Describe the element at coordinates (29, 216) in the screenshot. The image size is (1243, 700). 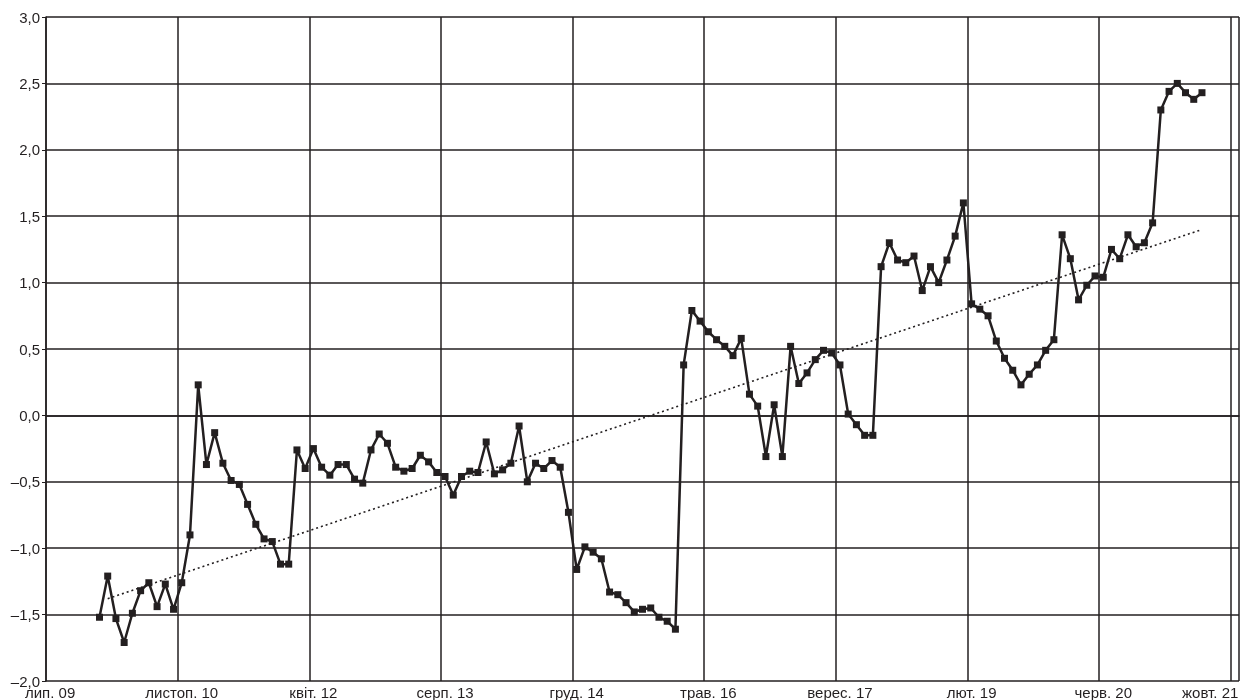
I see `y-tick-label: 1,5` at that location.